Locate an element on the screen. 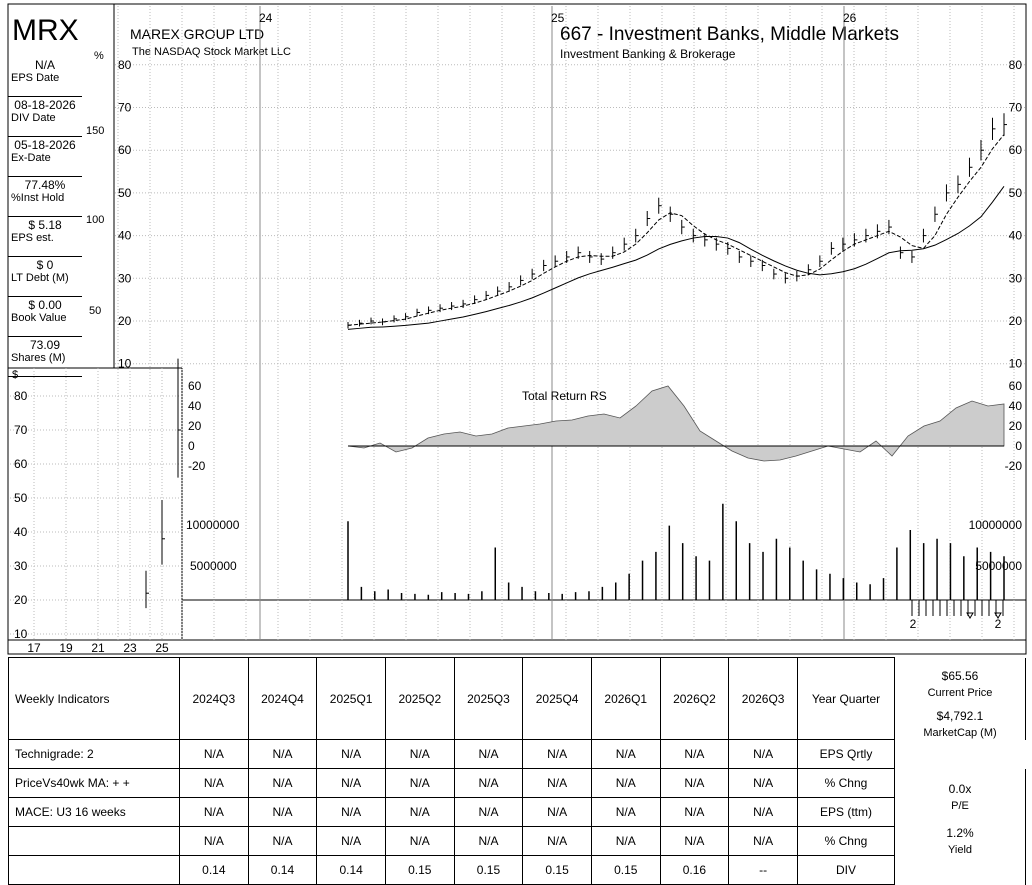 The width and height of the screenshot is (1032, 885). mini-x-tick: 25 is located at coordinates (162, 648).